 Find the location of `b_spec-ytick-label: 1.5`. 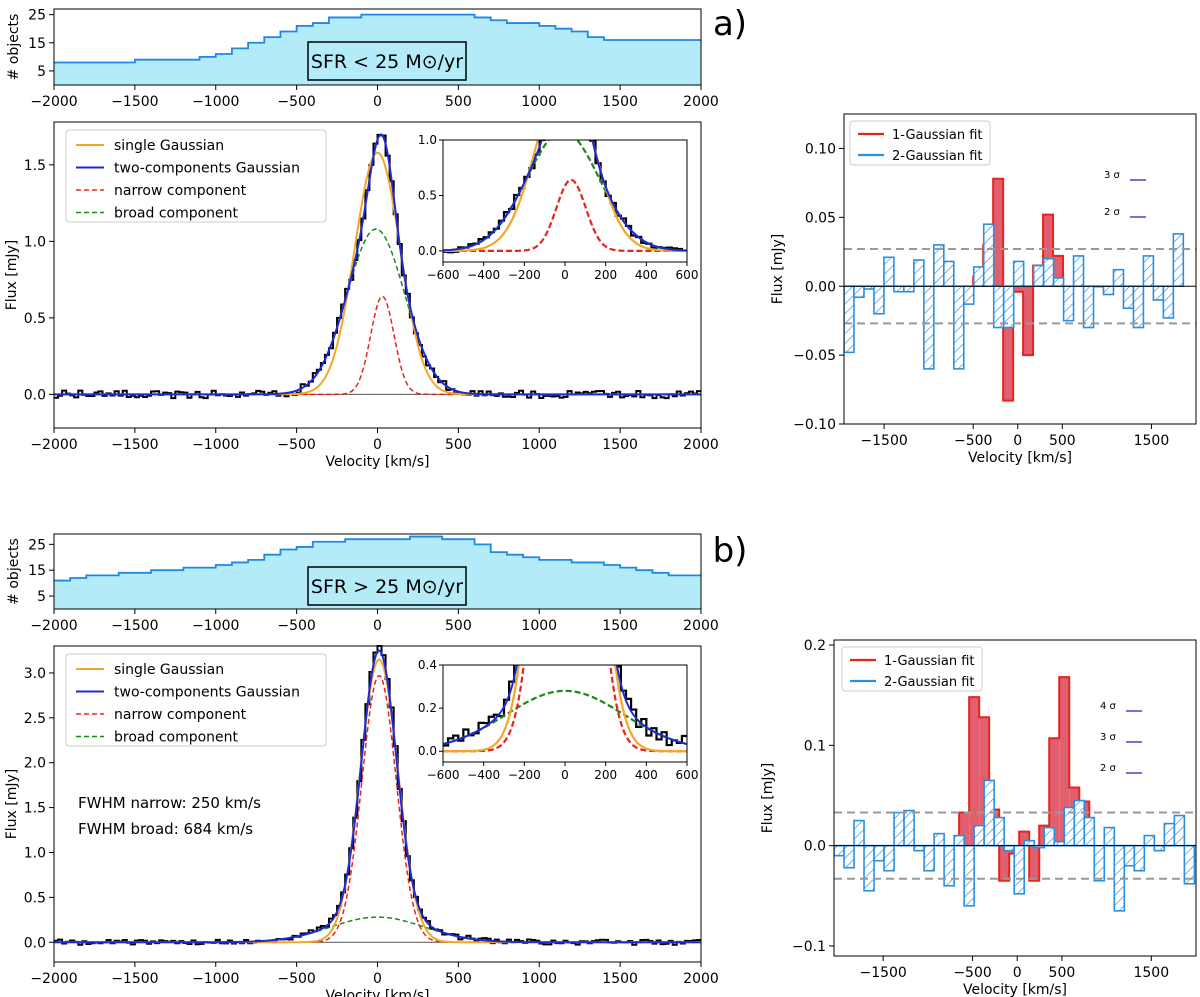

b_spec-ytick-label: 1.5 is located at coordinates (35, 809).